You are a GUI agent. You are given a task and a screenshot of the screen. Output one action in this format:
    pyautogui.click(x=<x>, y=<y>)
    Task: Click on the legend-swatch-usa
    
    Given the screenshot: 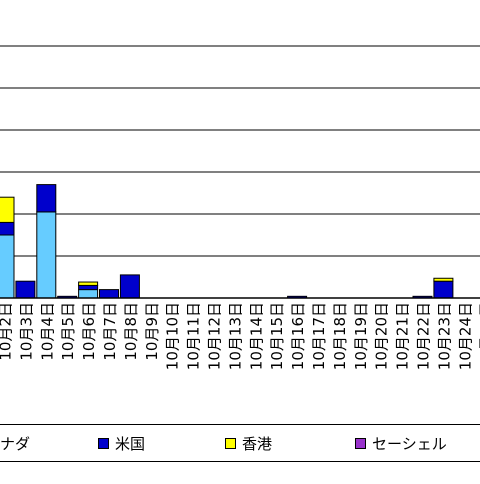 What is the action you would take?
    pyautogui.click(x=103, y=443)
    